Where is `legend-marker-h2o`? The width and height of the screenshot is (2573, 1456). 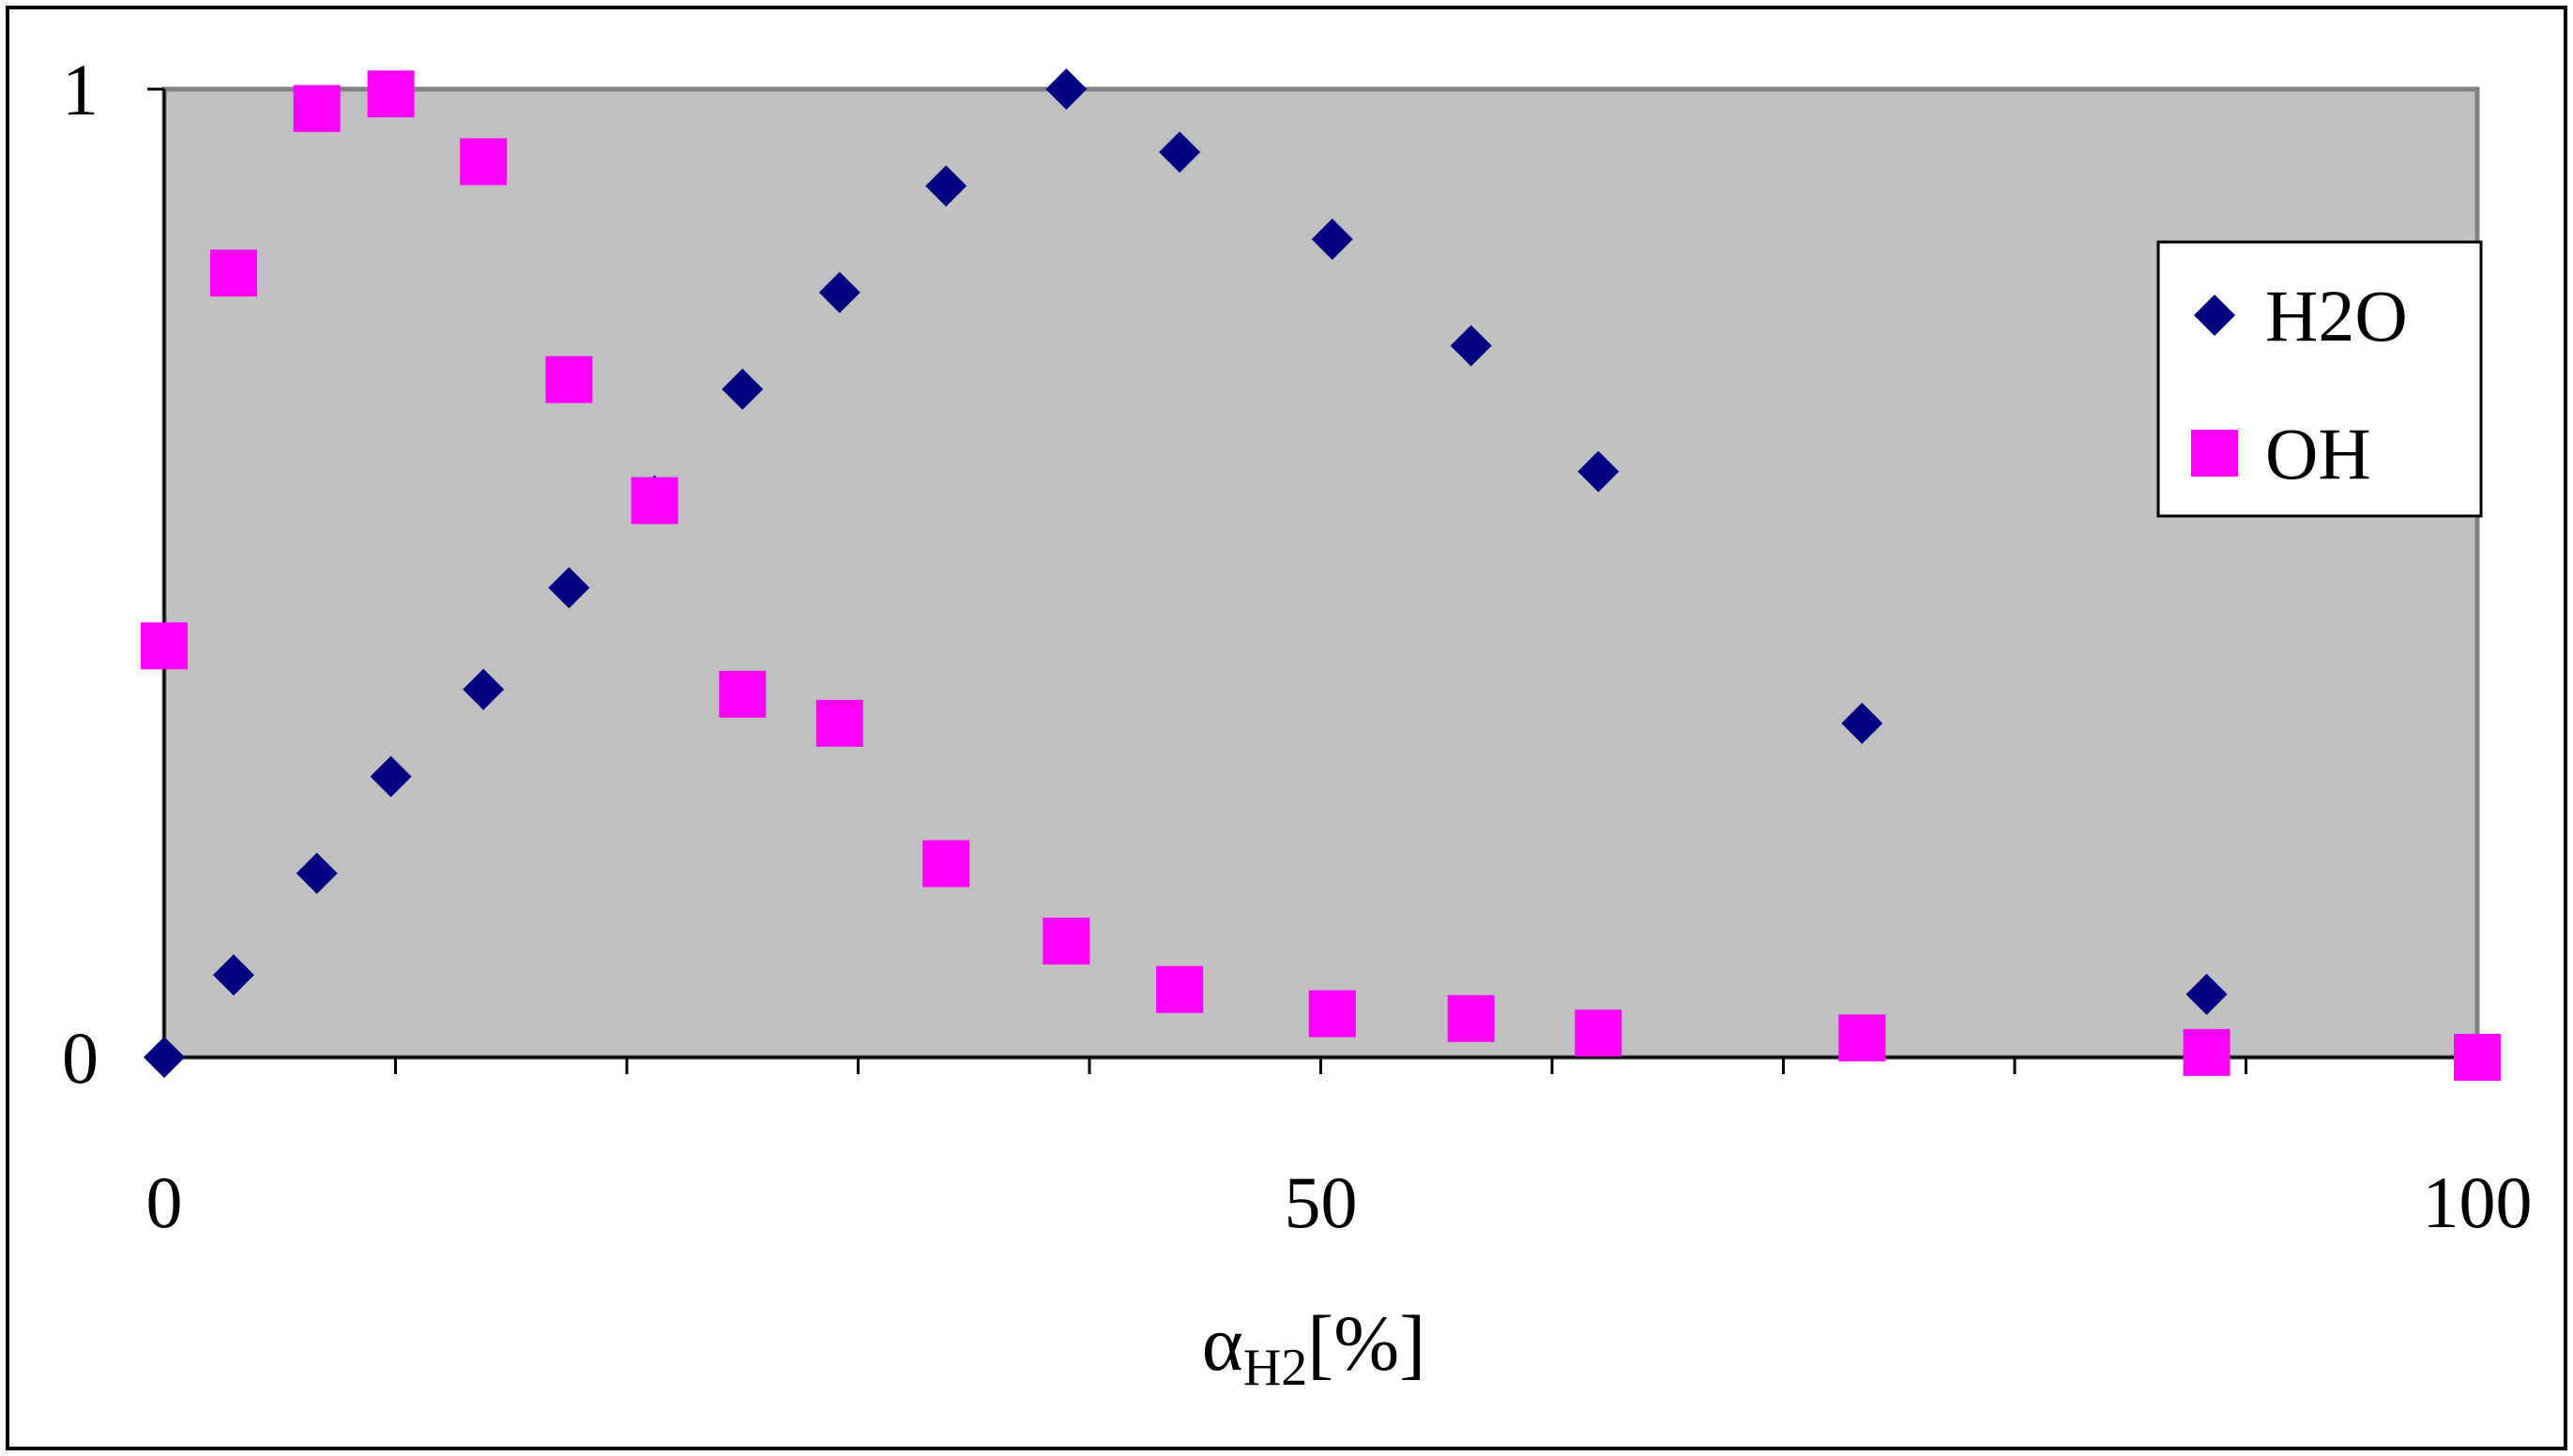
legend-marker-h2o is located at coordinates (2214, 315).